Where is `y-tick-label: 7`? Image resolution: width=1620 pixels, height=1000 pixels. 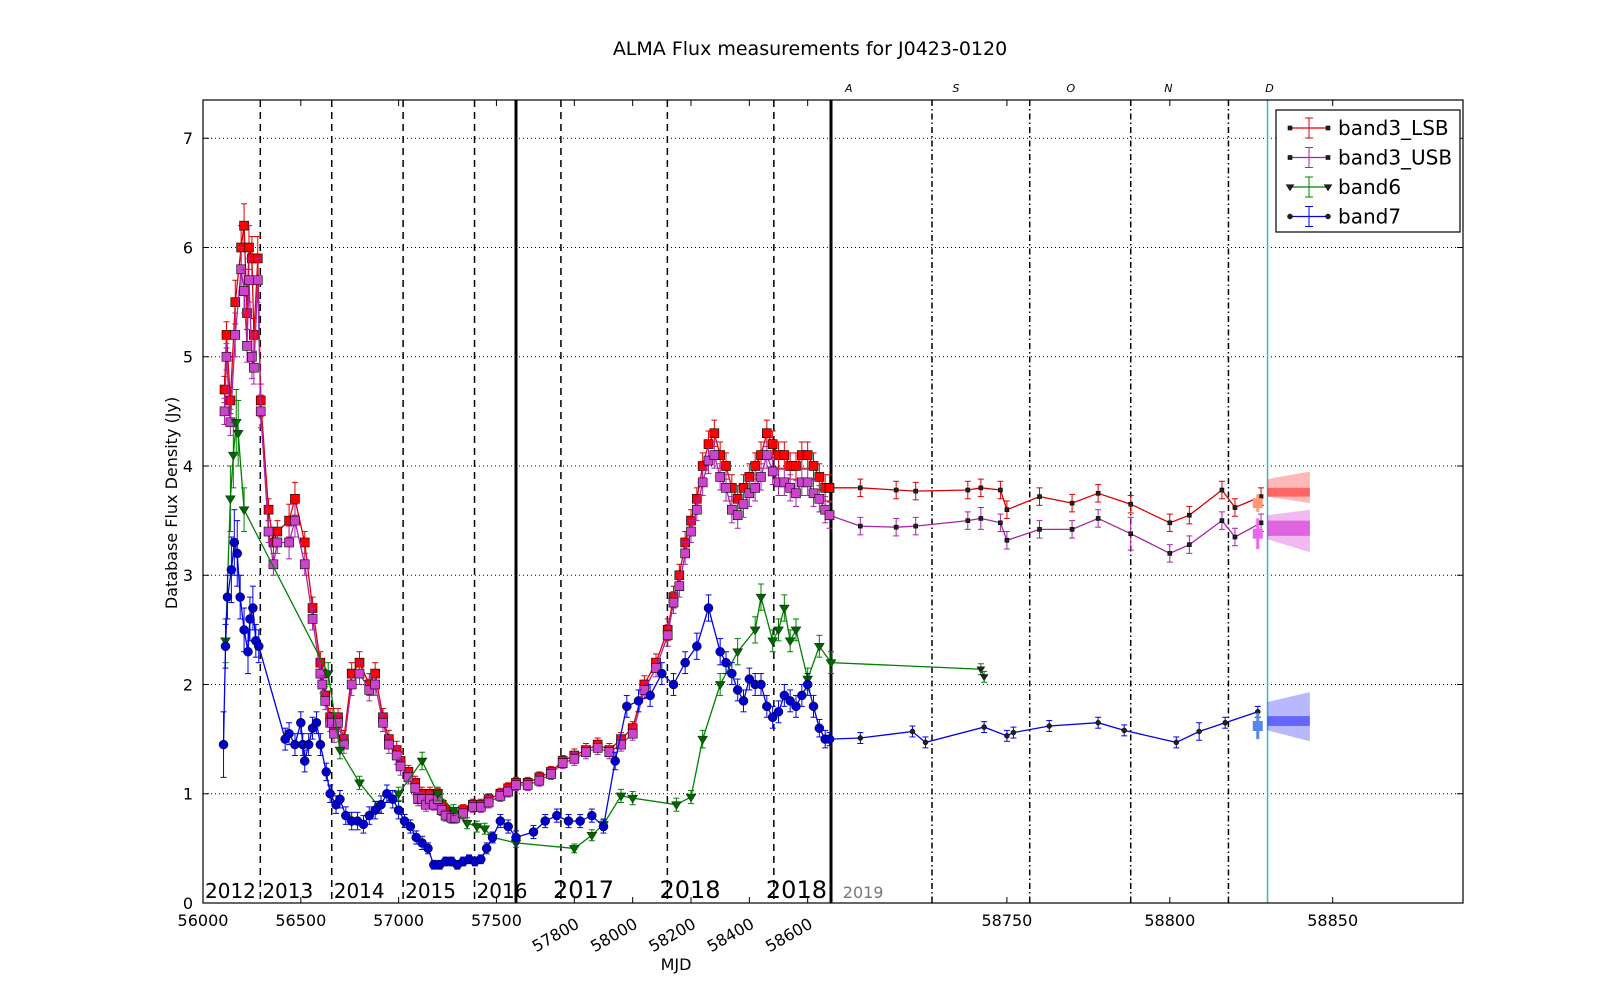
y-tick-label: 7 is located at coordinates (188, 138).